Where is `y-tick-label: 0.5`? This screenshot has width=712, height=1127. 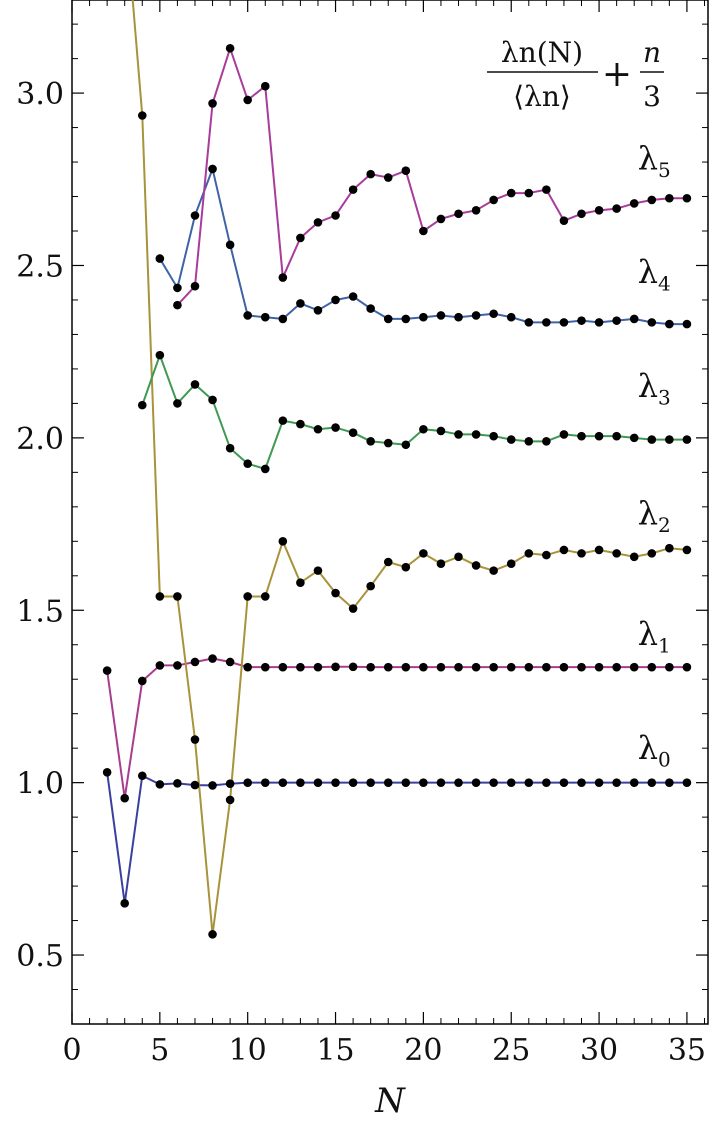
y-tick-label: 0.5 is located at coordinates (40, 956).